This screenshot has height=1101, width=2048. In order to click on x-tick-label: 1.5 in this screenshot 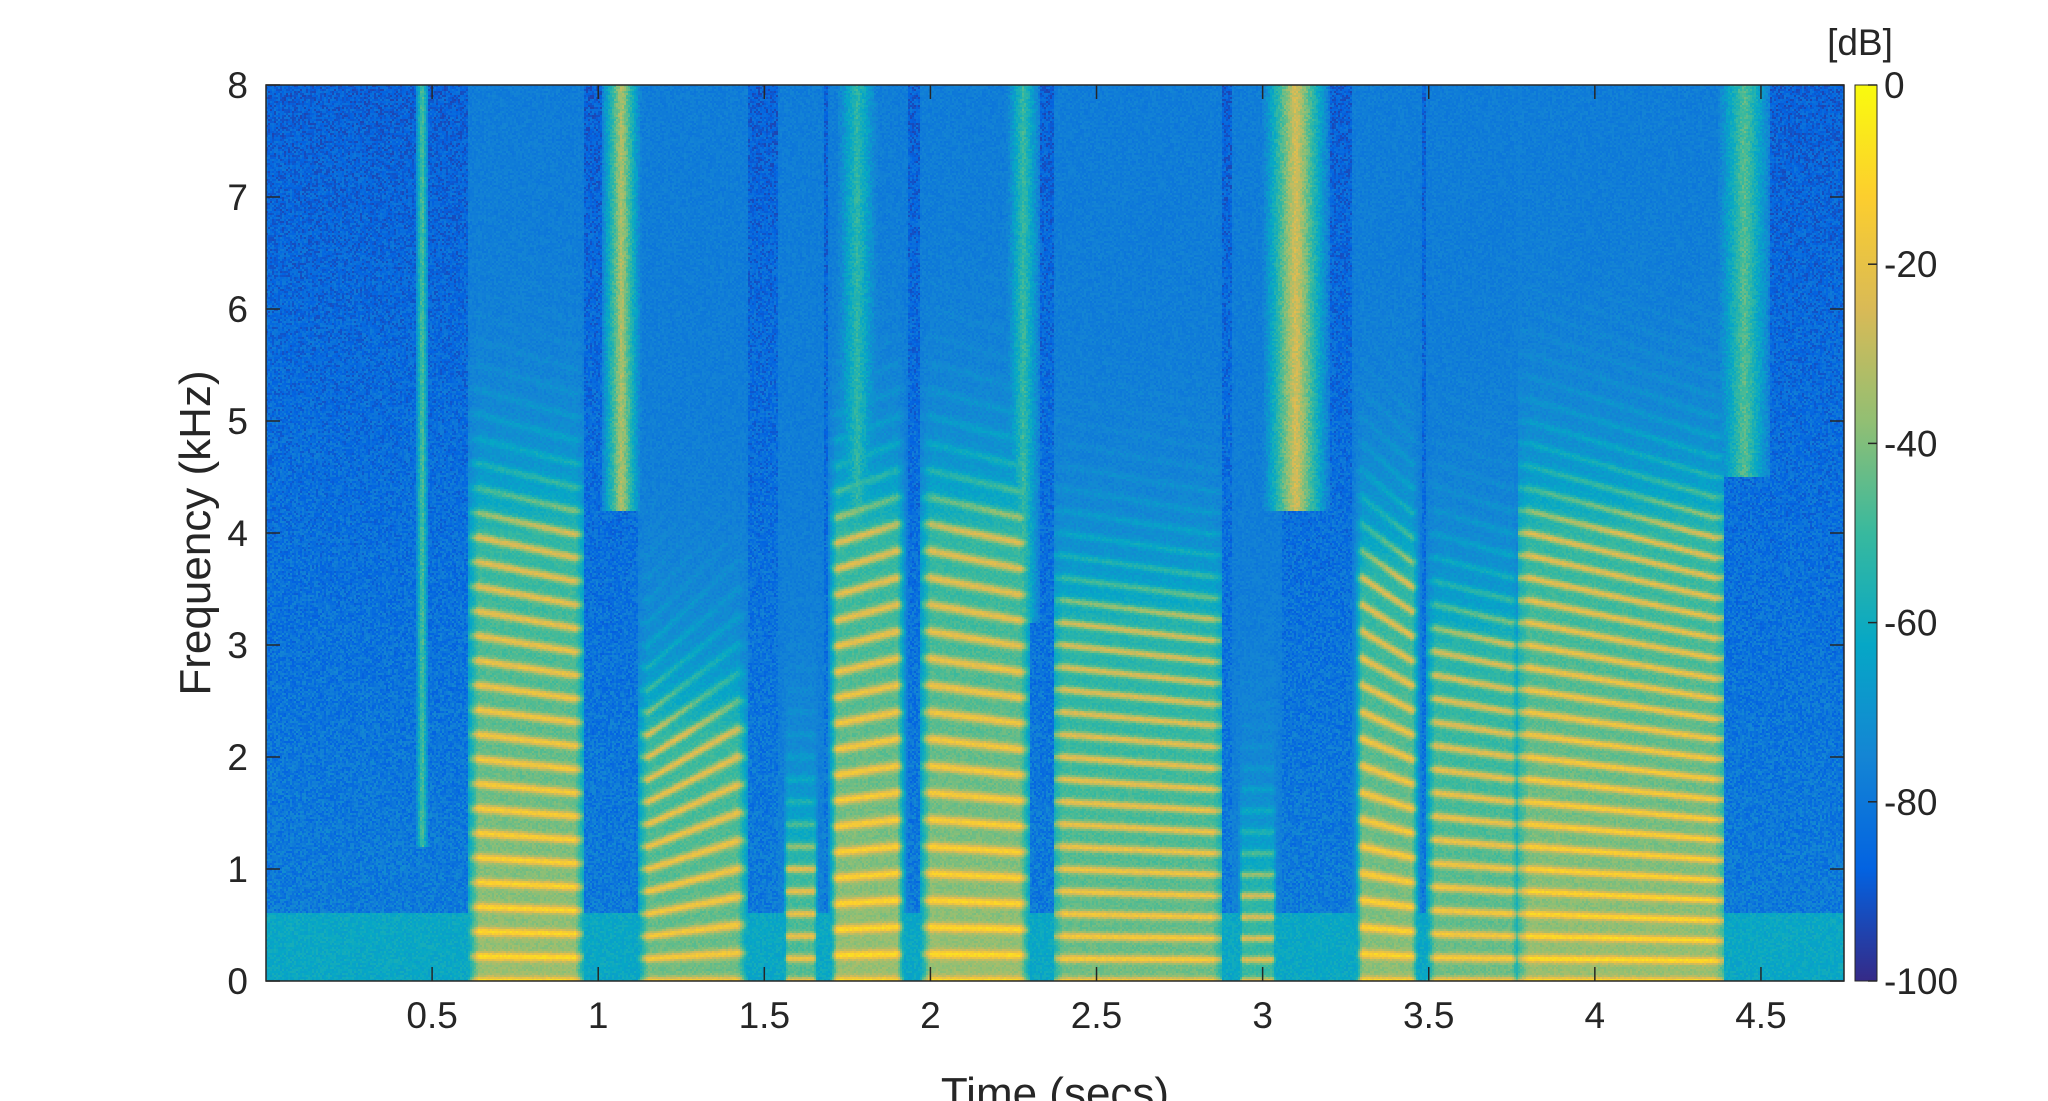, I will do `click(764, 1015)`.